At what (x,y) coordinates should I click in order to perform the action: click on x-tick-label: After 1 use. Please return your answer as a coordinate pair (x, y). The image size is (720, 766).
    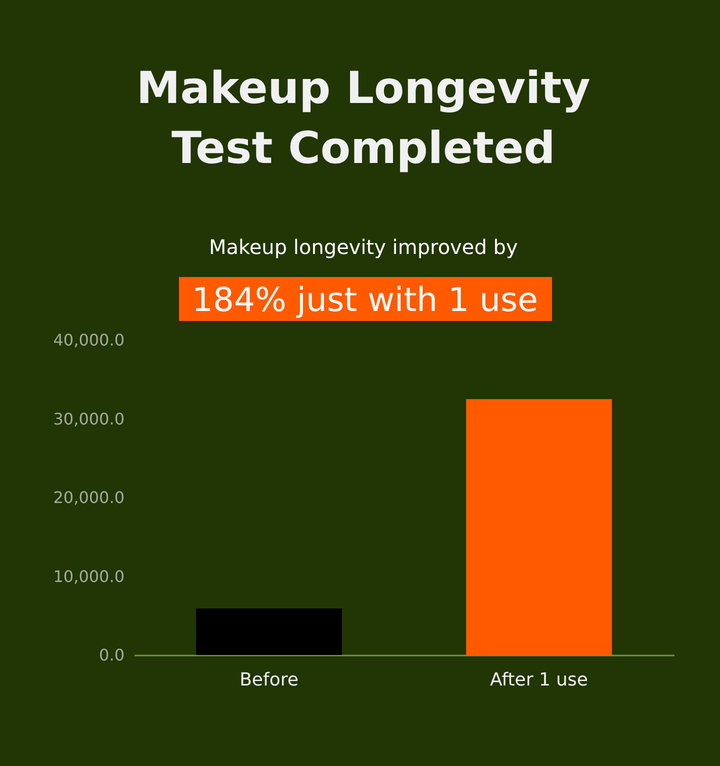
    Looking at the image, I should click on (539, 680).